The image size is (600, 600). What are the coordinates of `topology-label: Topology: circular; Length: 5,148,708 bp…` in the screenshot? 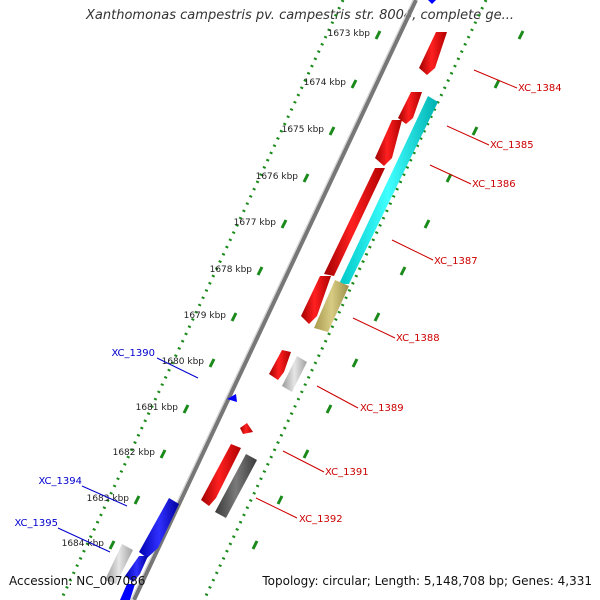 It's located at (427, 581).